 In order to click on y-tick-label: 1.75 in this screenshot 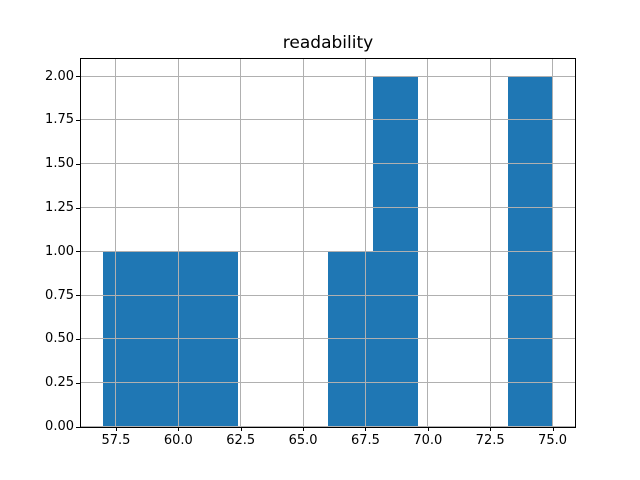, I will do `click(59, 120)`.